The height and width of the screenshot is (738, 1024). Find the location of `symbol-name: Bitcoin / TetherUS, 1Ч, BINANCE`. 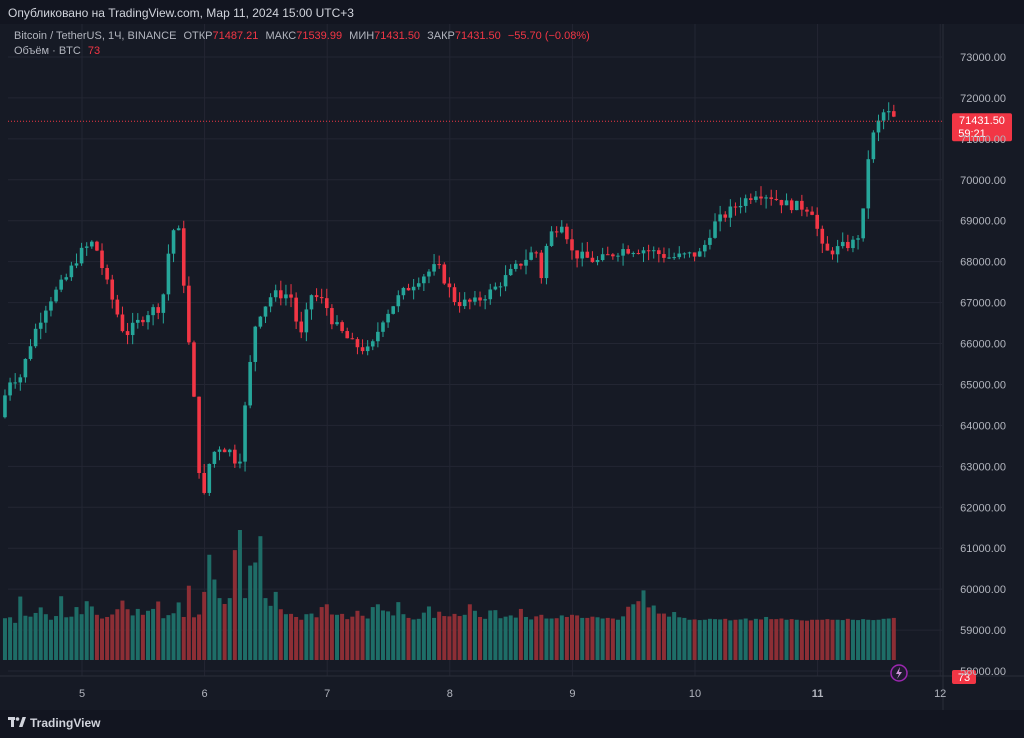

symbol-name: Bitcoin / TetherUS, 1Ч, BINANCE is located at coordinates (95, 36).